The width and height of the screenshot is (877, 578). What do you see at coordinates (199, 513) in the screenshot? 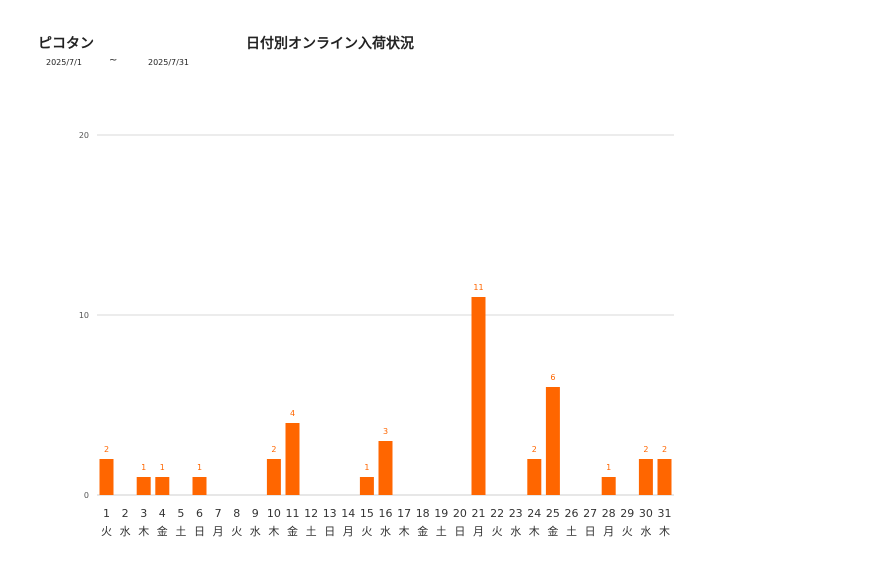
I see `x-tick-label-day: 6` at bounding box center [199, 513].